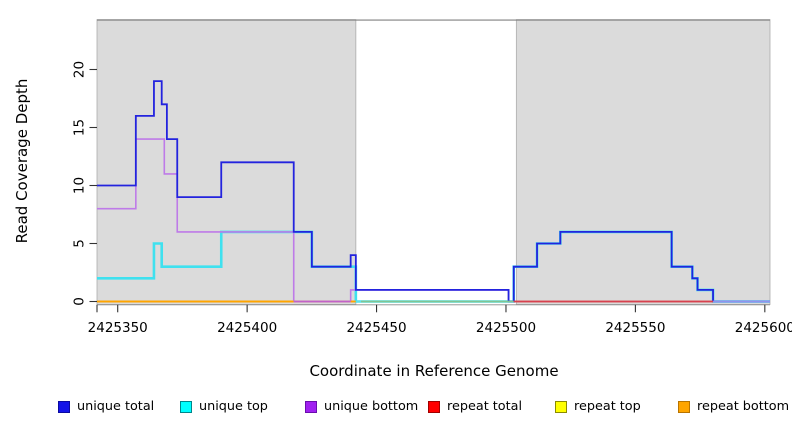 Image resolution: width=792 pixels, height=432 pixels. What do you see at coordinates (607, 406) in the screenshot?
I see `legend-label: repeat top` at bounding box center [607, 406].